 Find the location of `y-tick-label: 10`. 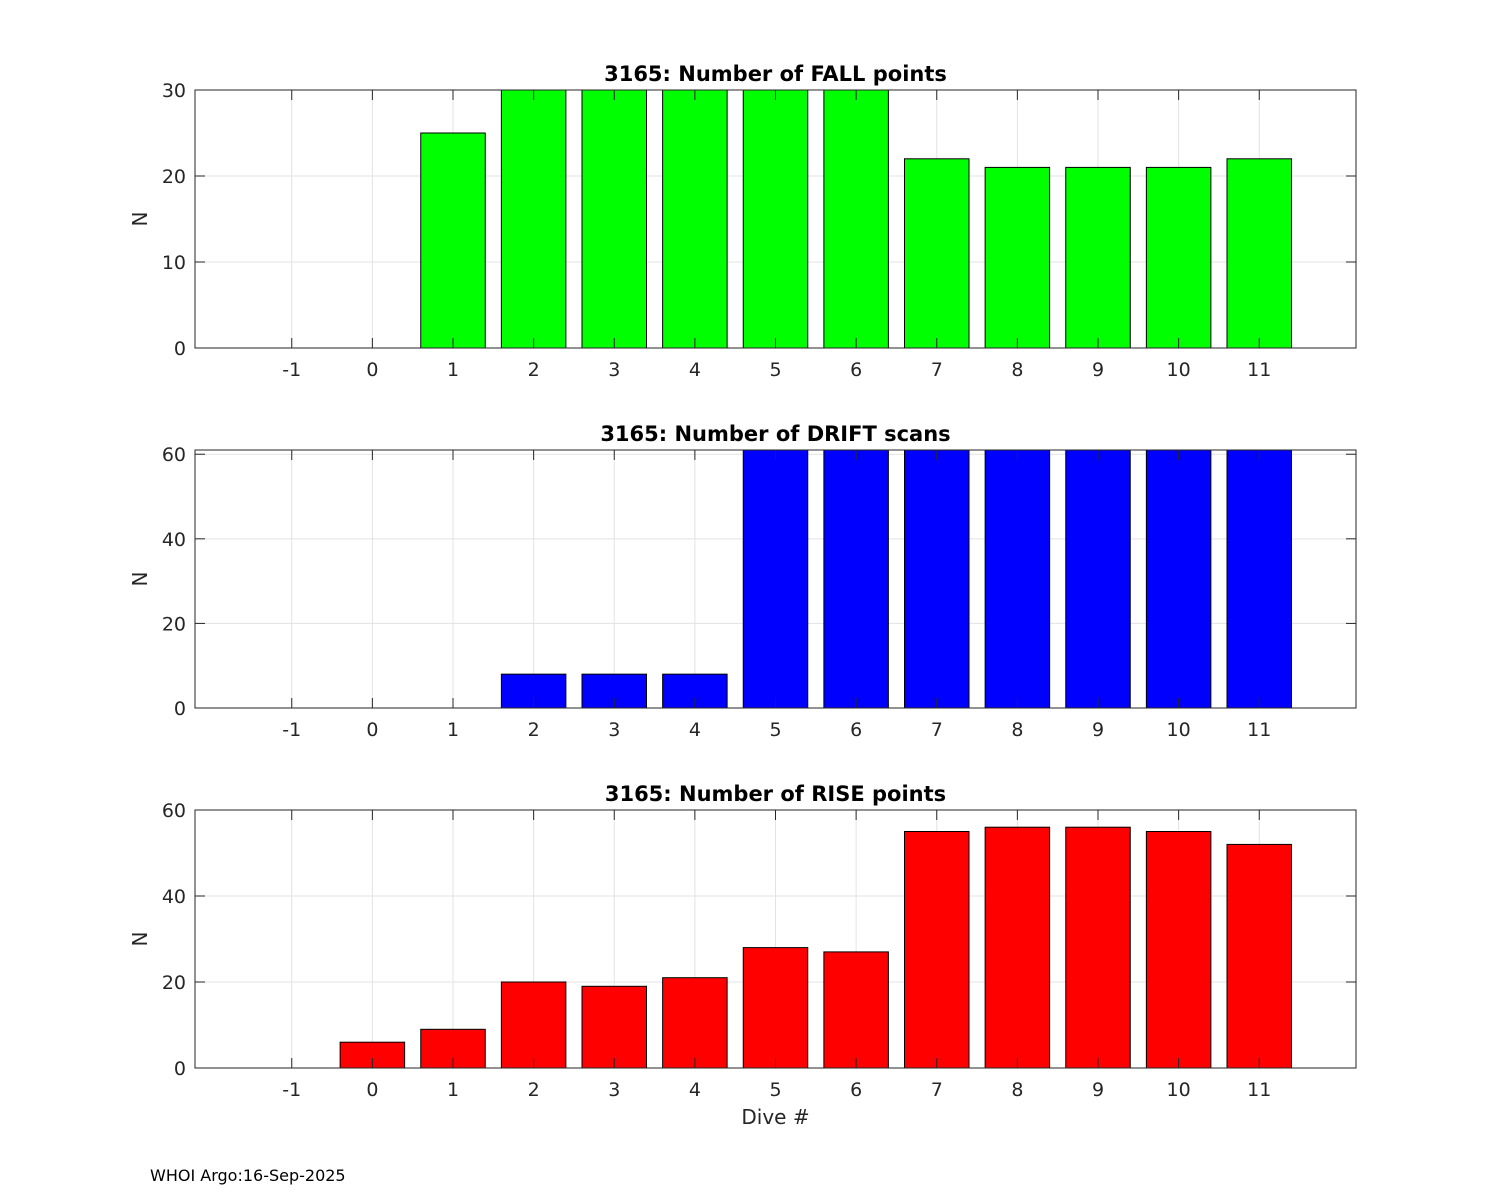

y-tick-label: 10 is located at coordinates (174, 263).